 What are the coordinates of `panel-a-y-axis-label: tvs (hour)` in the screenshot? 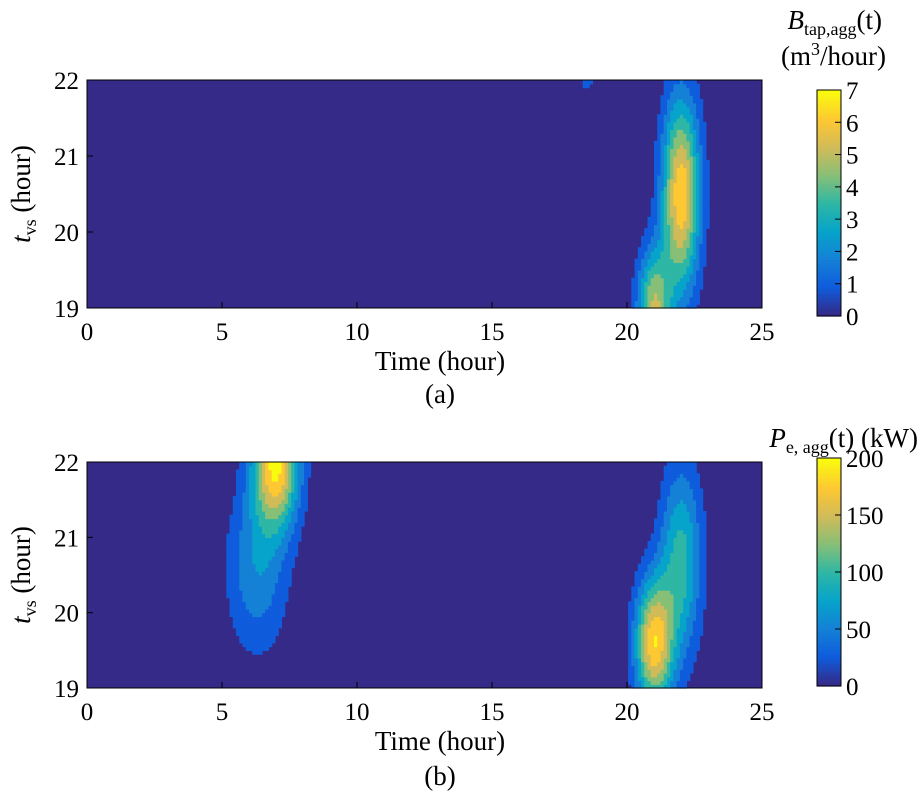 It's located at (23, 194).